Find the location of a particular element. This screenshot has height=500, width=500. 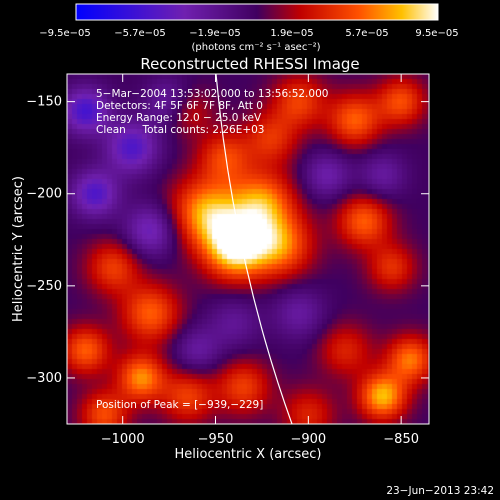

annotation-energy-range: Energy Range: 12.0 − 25.0 keV is located at coordinates (179, 118).